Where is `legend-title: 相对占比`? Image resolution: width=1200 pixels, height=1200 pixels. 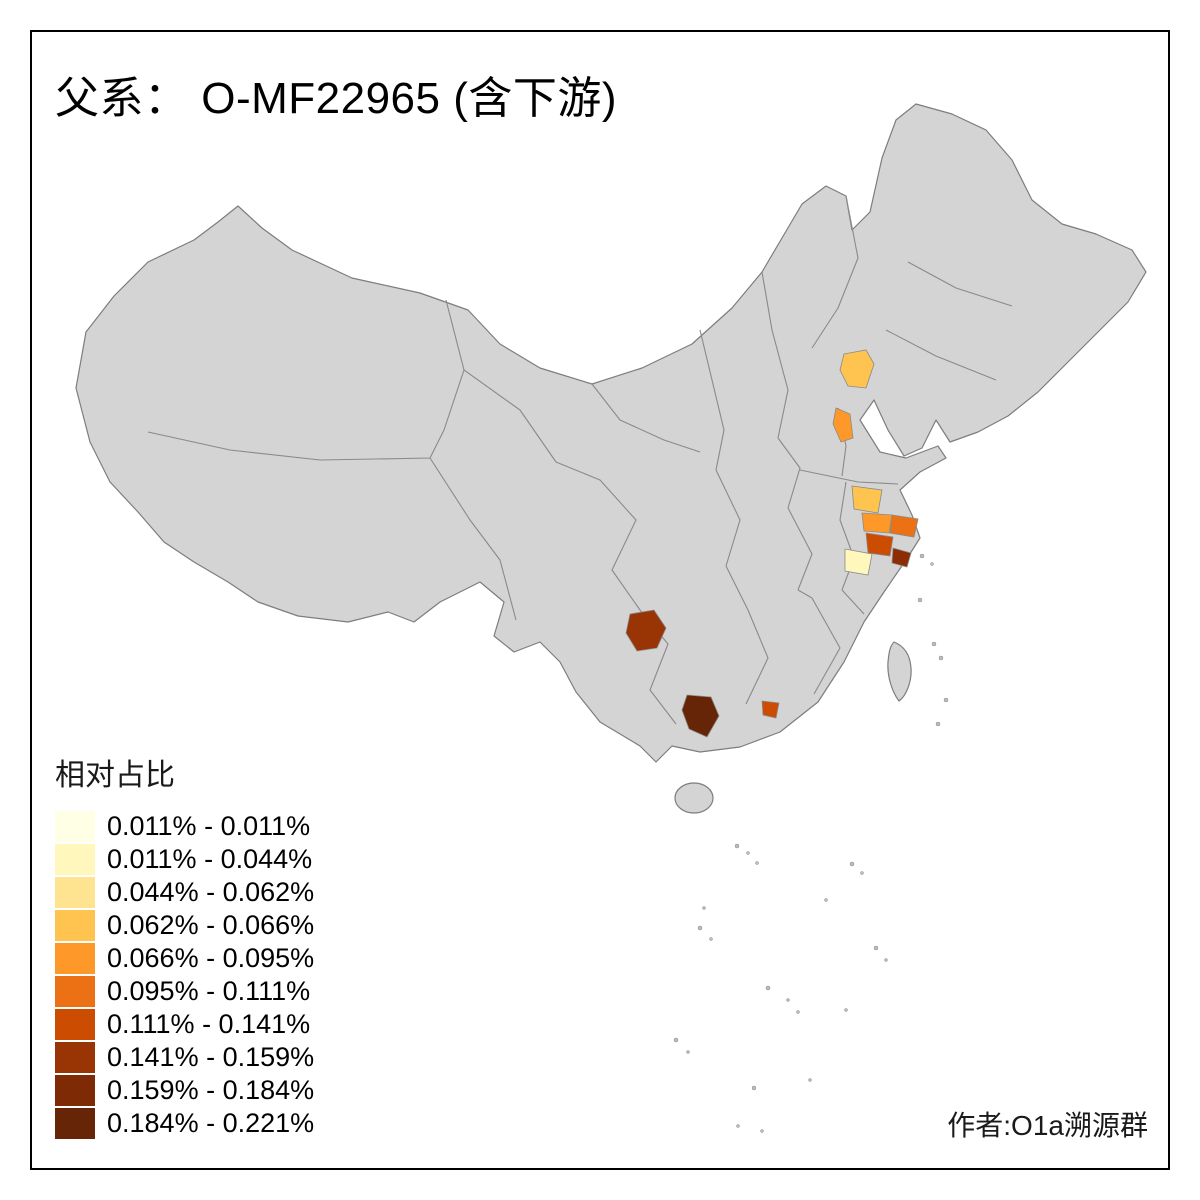 legend-title: 相对占比 is located at coordinates (115, 775).